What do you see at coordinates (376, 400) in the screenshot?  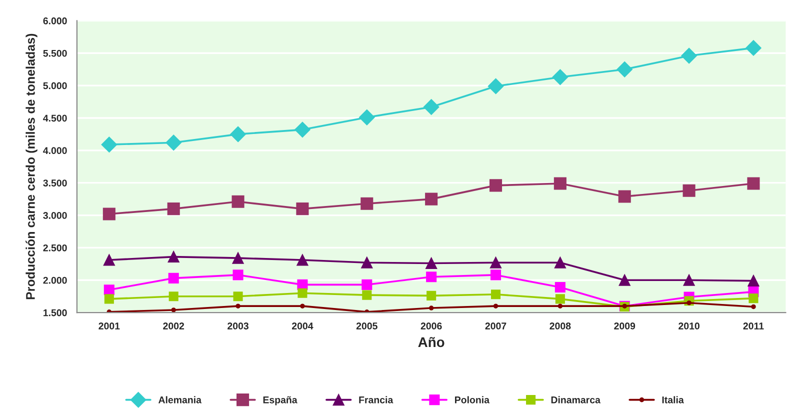 I see `legend-label: Francia` at bounding box center [376, 400].